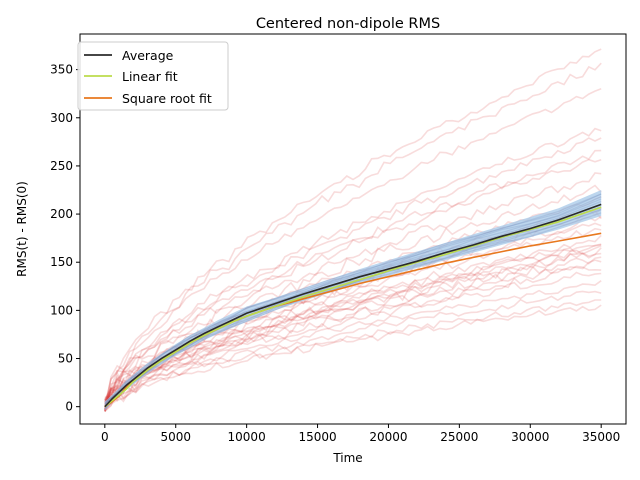 Image resolution: width=640 pixels, height=480 pixels. Describe the element at coordinates (61, 310) in the screenshot. I see `y-tick-label: 100` at that location.